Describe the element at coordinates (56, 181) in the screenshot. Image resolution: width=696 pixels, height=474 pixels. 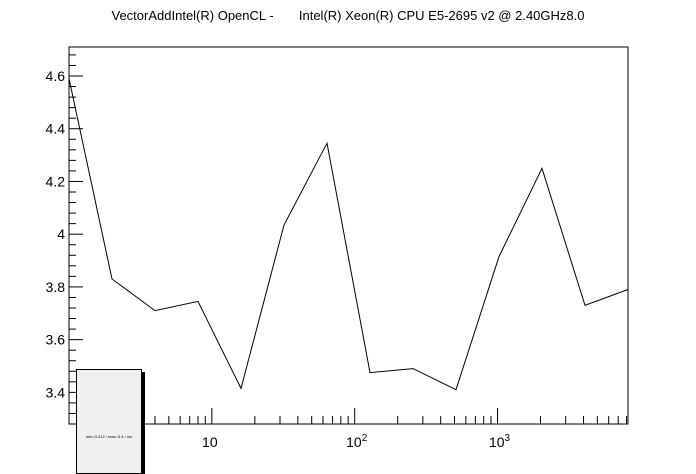
I see `y-tick-label: 4.2` at that location.